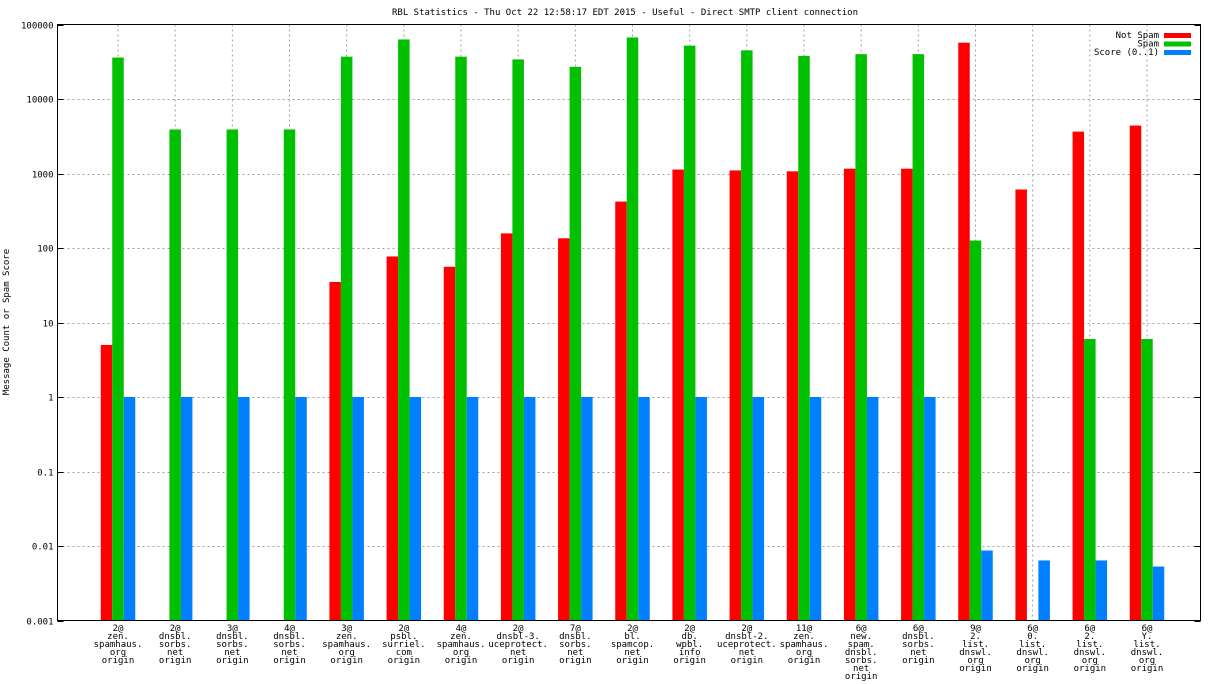 The width and height of the screenshot is (1216, 684). Describe the element at coordinates (632, 645) in the screenshot. I see `x-tick-label-line: spamcop.` at that location.